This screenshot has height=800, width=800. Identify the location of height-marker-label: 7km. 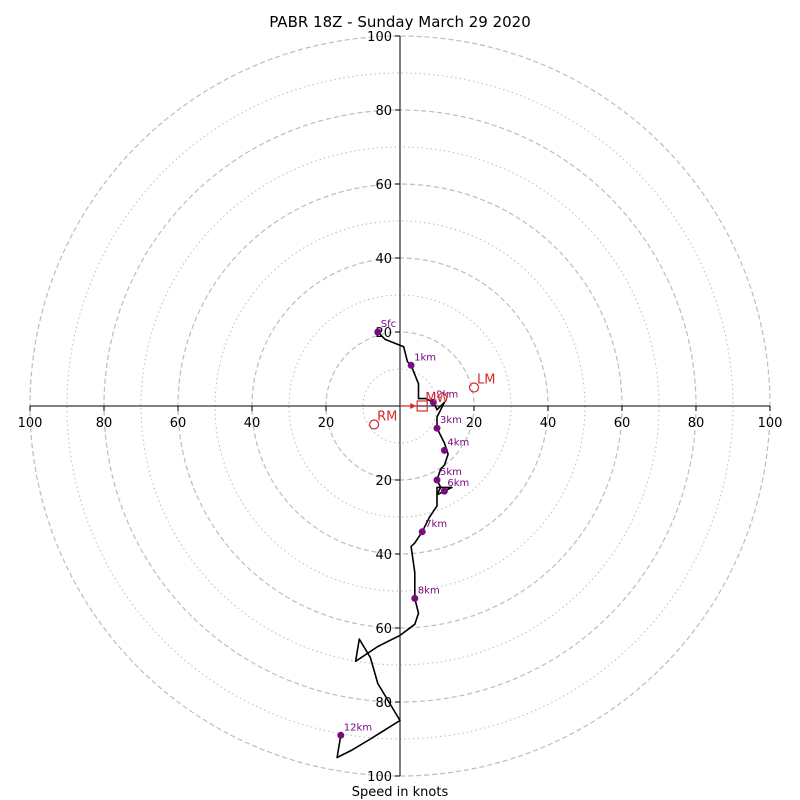
(436, 524).